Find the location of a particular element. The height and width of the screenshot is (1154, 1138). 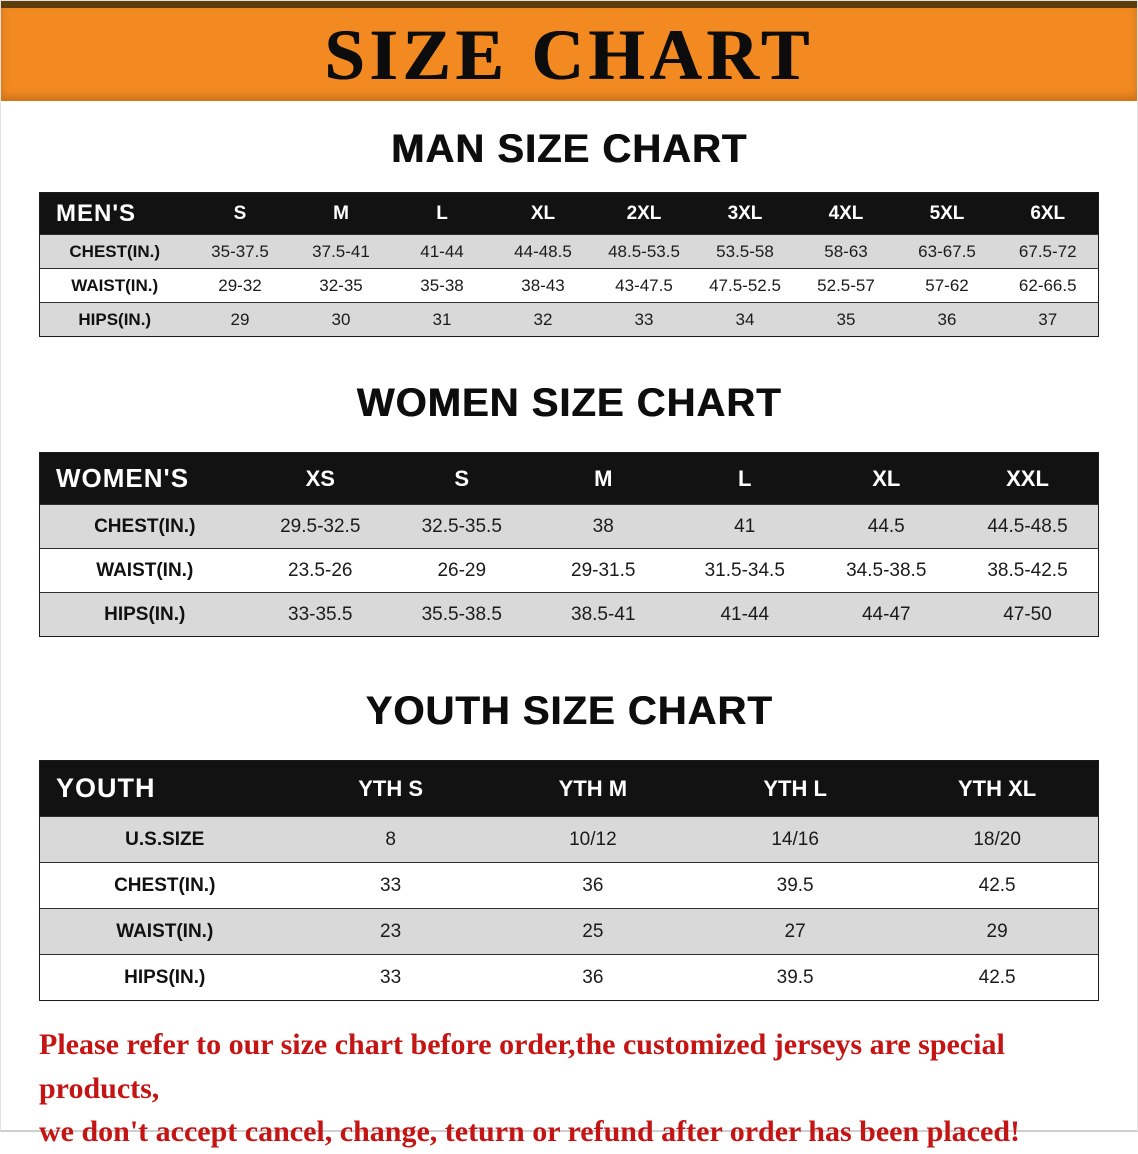

banner: SIZE CHART is located at coordinates (569, 51).